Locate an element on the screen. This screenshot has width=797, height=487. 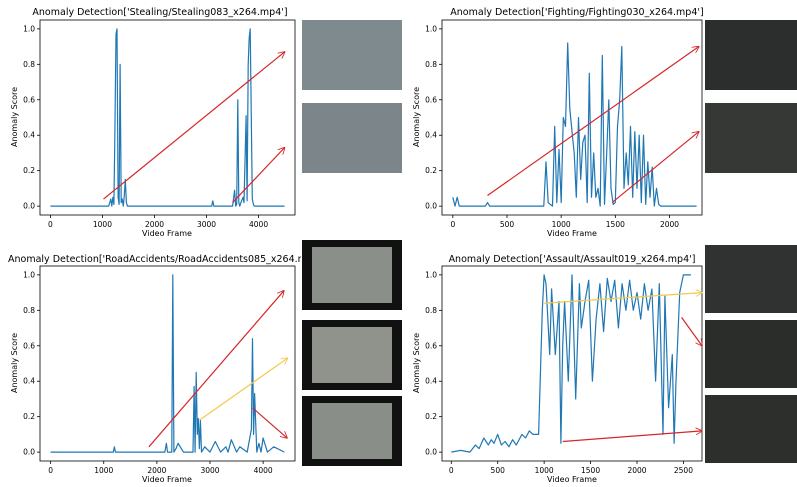
x-tick-label: 2500 is located at coordinates (683, 470).